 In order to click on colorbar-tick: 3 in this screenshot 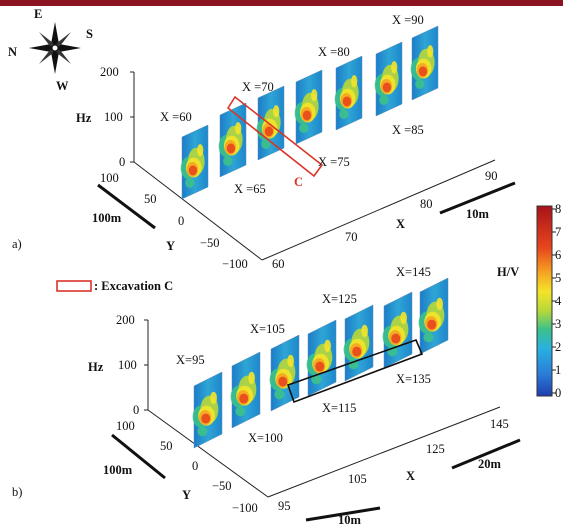, I will do `click(558, 324)`.